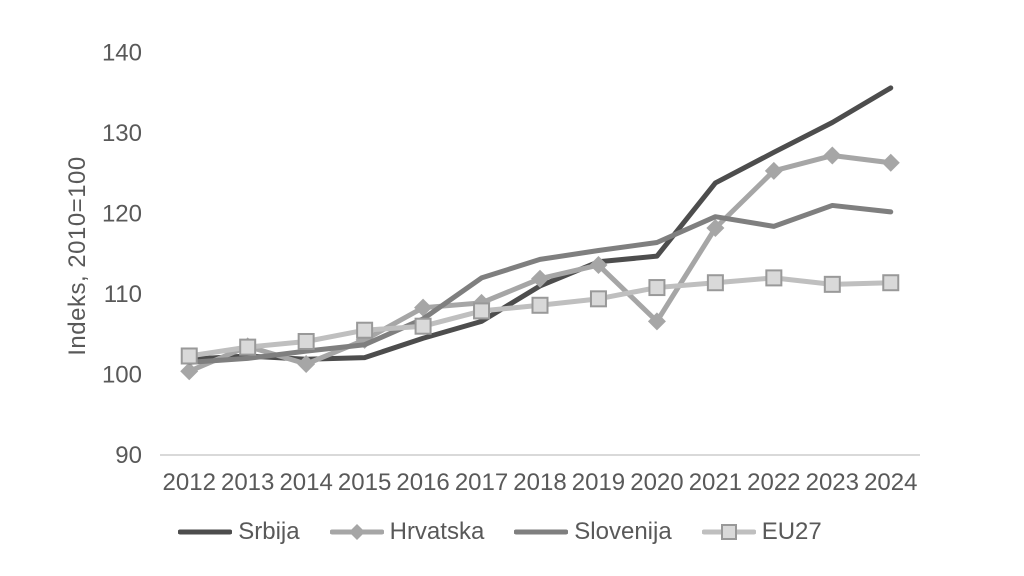 The width and height of the screenshot is (1024, 576). What do you see at coordinates (656, 482) in the screenshot?
I see `x-tick-label: 2020` at bounding box center [656, 482].